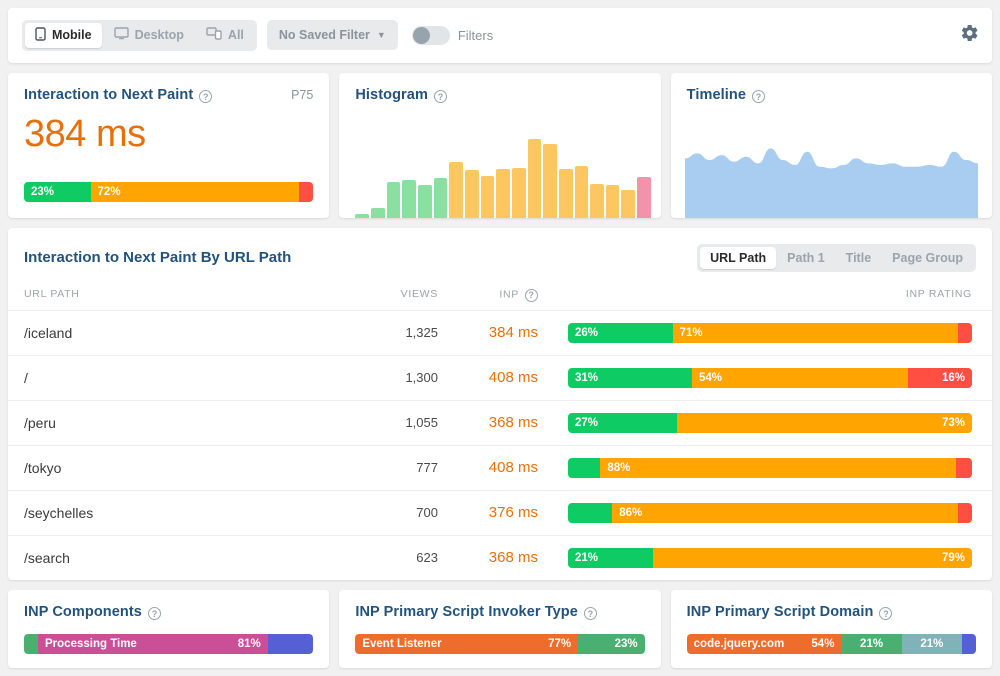 This screenshot has height=676, width=1000. What do you see at coordinates (373, 332) in the screenshot?
I see `cell-views: 1,325` at bounding box center [373, 332].